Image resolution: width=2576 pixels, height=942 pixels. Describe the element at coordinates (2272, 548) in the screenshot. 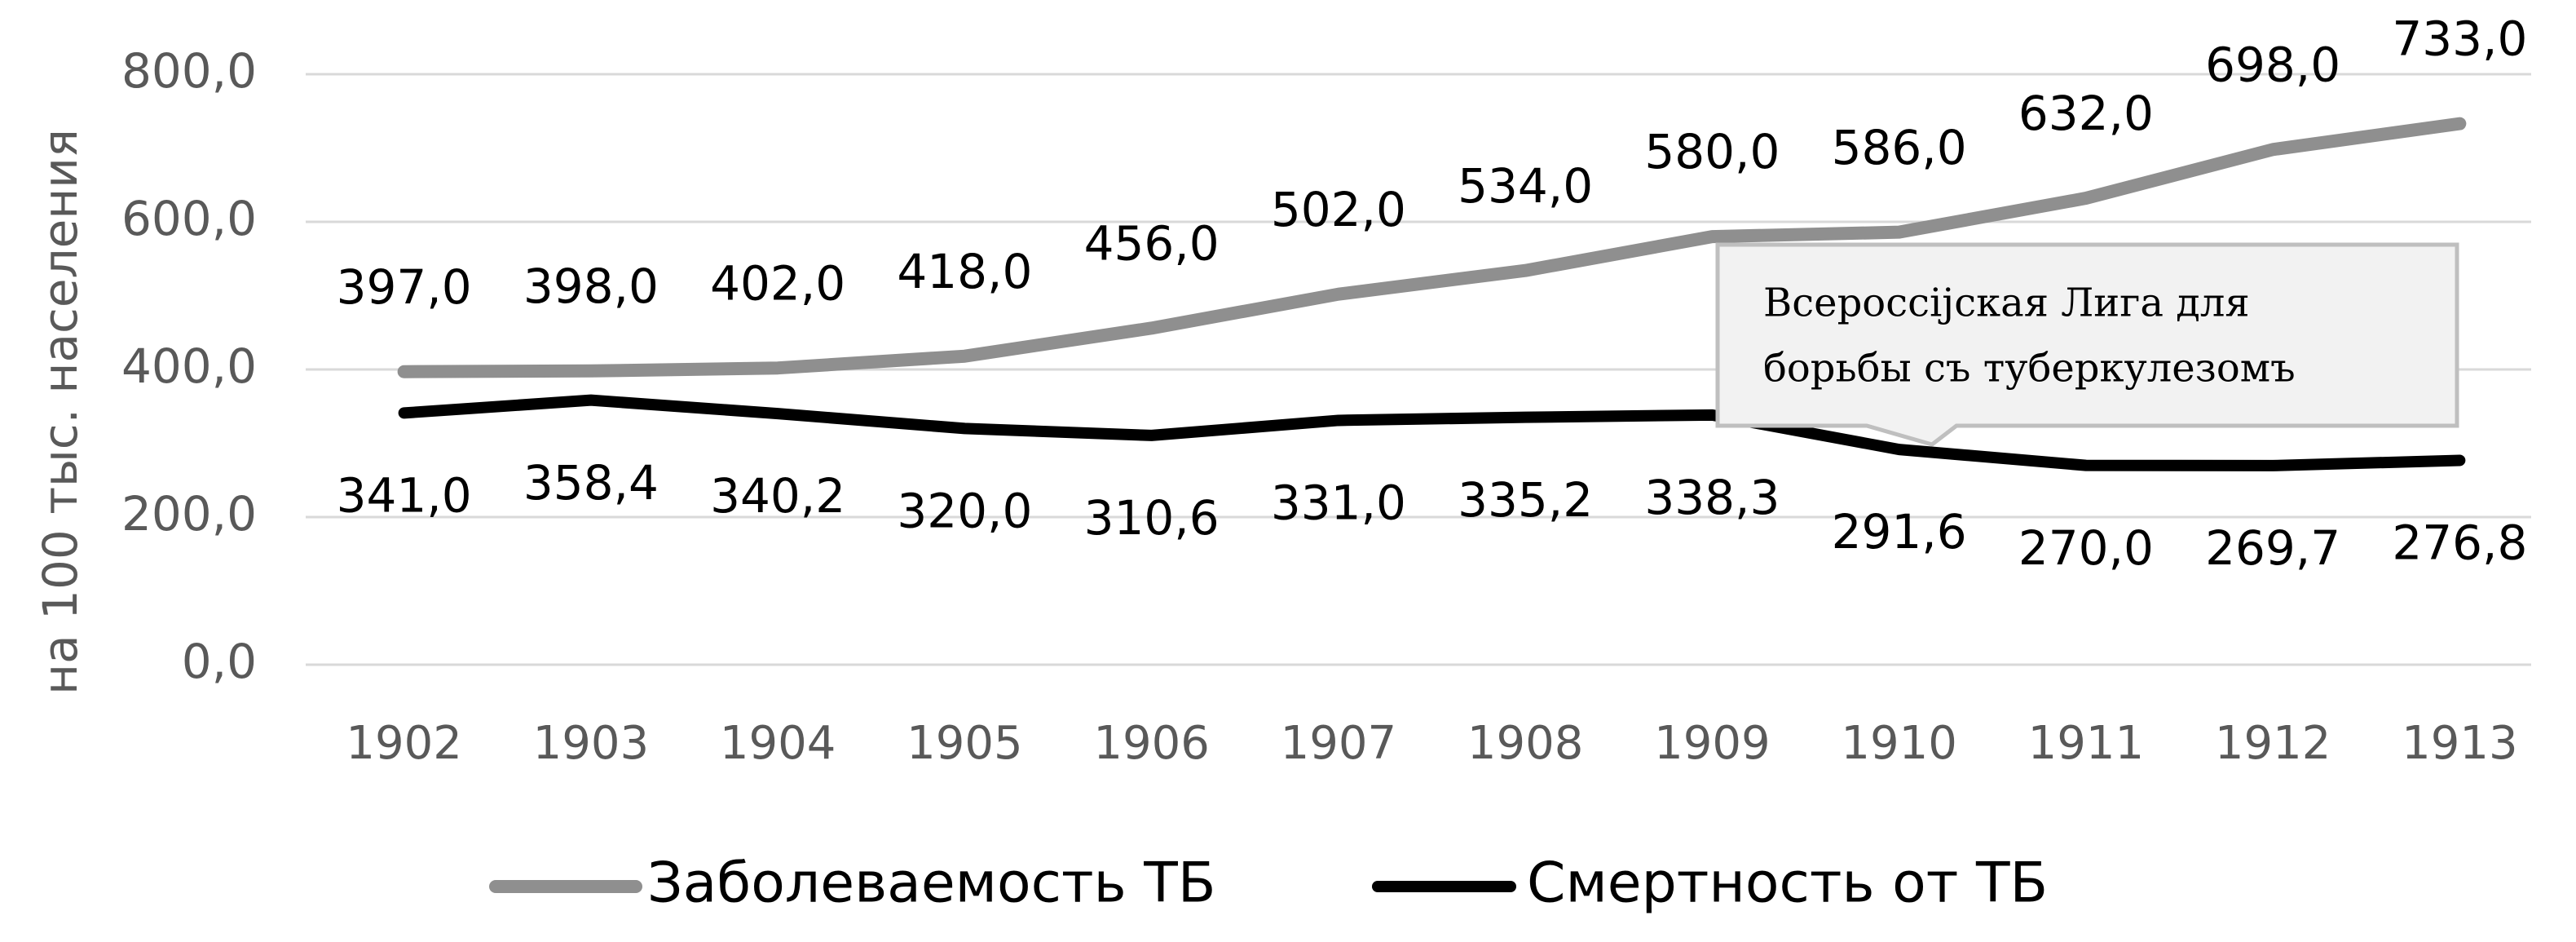

I see `data-label: 269,7` at that location.